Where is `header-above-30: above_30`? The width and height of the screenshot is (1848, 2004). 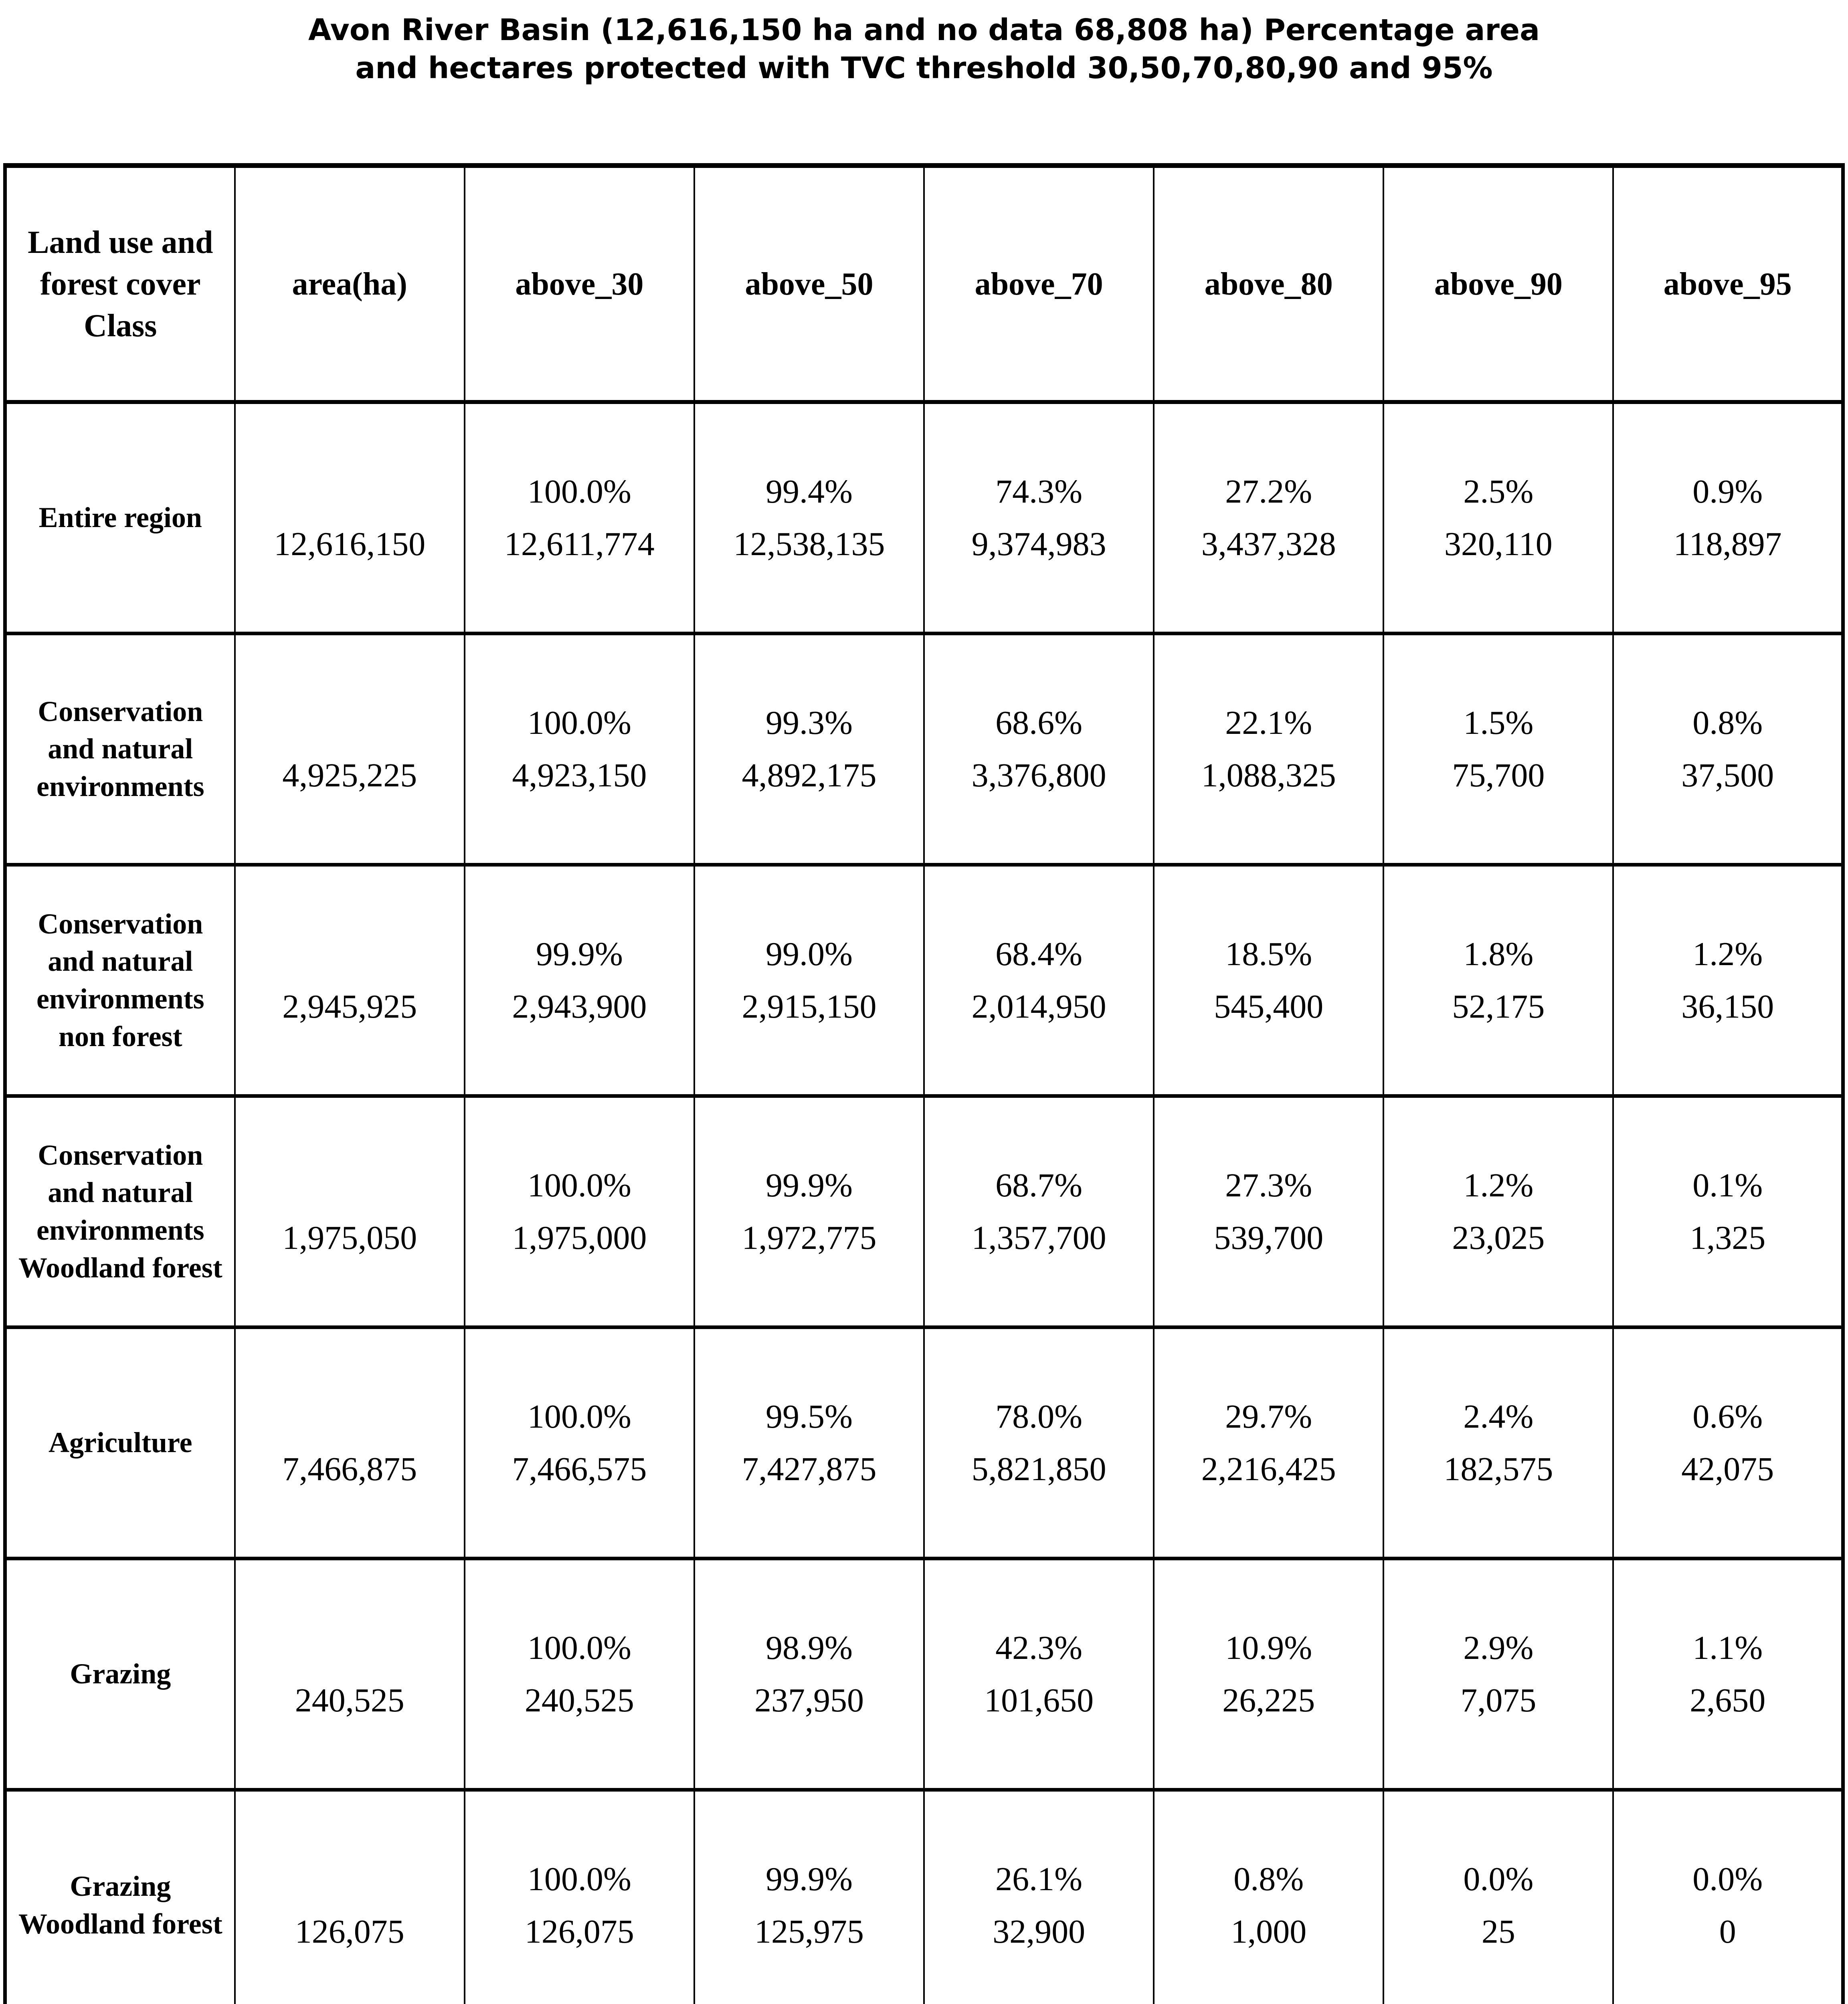 header-above-30: above_30 is located at coordinates (579, 283).